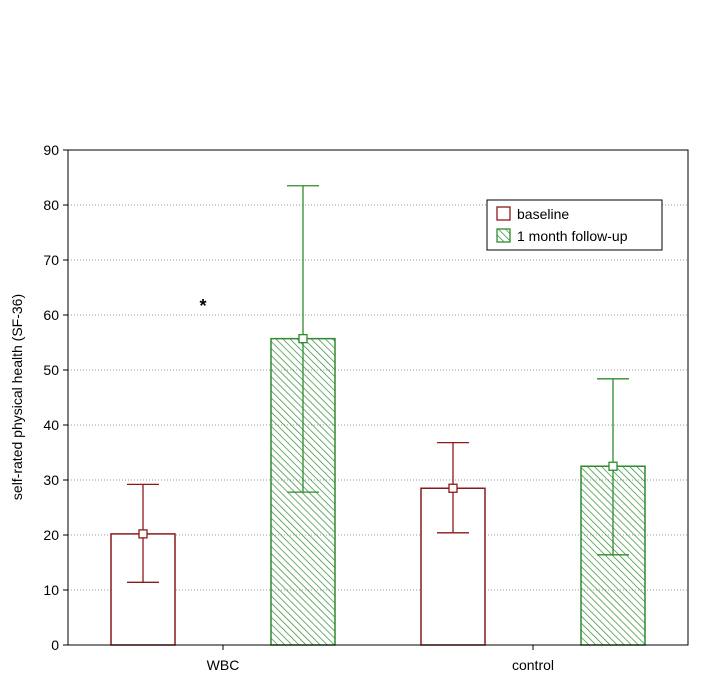 Image resolution: width=725 pixels, height=693 pixels. What do you see at coordinates (51, 535) in the screenshot?
I see `y-tick-label: 20` at bounding box center [51, 535].